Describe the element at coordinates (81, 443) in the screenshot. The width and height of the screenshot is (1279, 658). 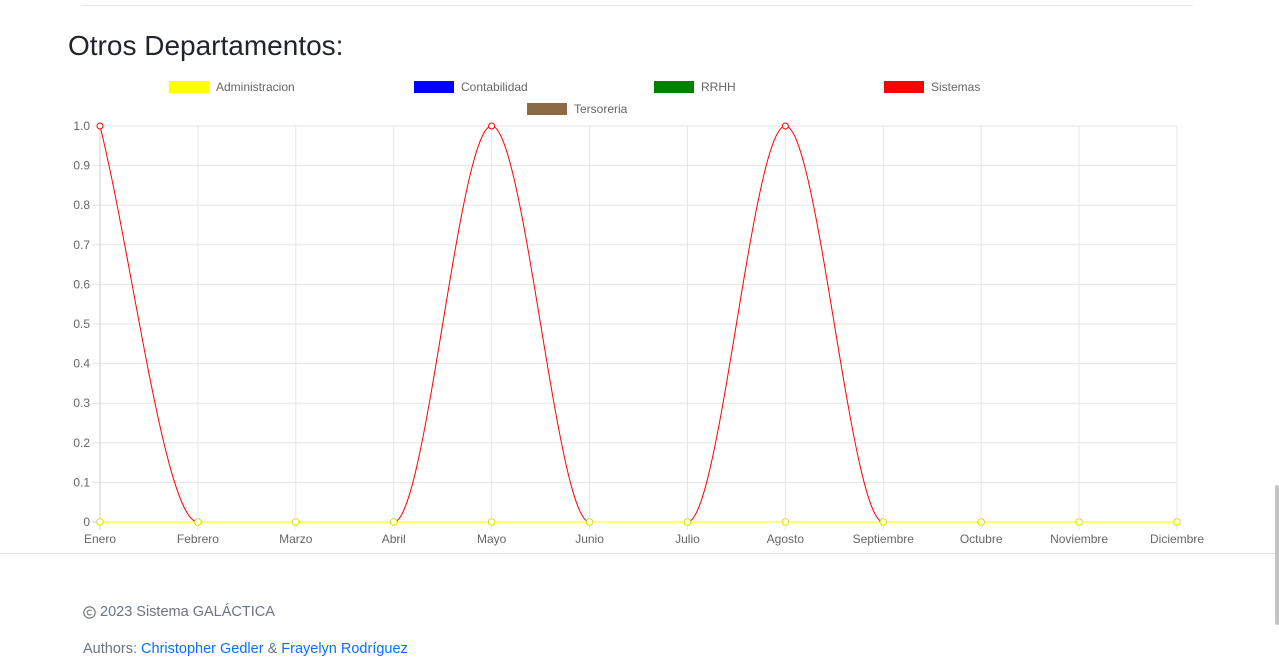
I see `y-tick-label: 0.2` at that location.